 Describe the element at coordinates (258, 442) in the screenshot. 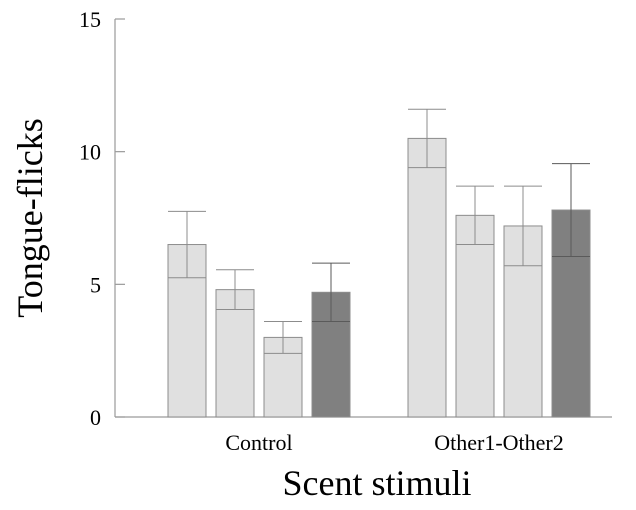

I see `x-category-label: Control` at that location.